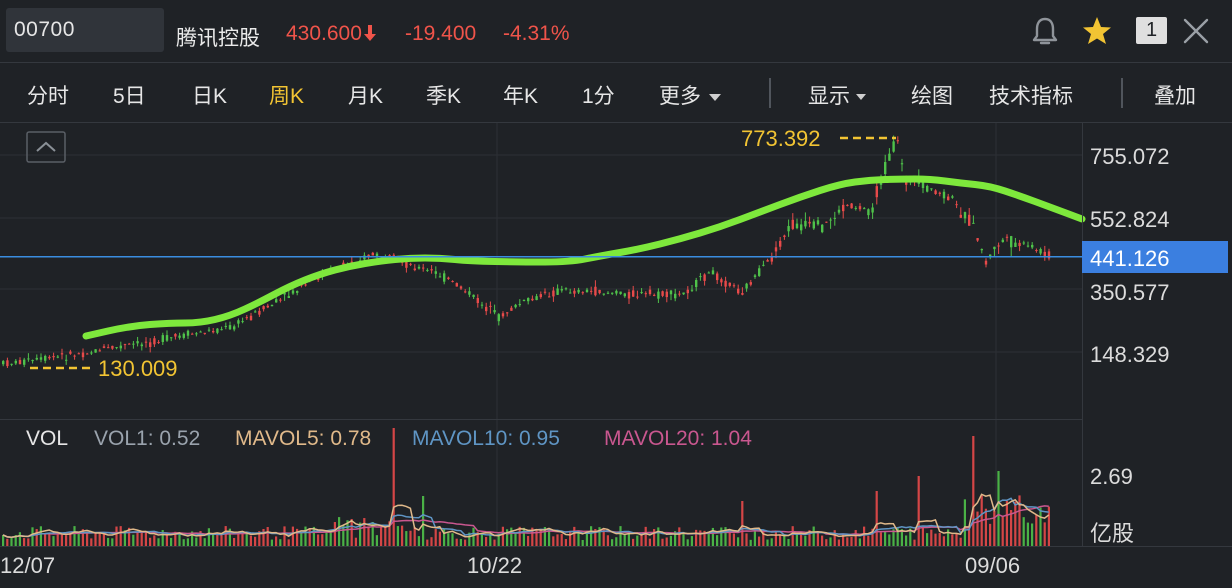 This screenshot has height=588, width=1232. Describe the element at coordinates (616, 93) in the screenshot. I see `period-toolbar: 分时 5日 日K 周K 月K 季K 年K 1分 更多 显示 绘图 技术指标 叠加` at that location.